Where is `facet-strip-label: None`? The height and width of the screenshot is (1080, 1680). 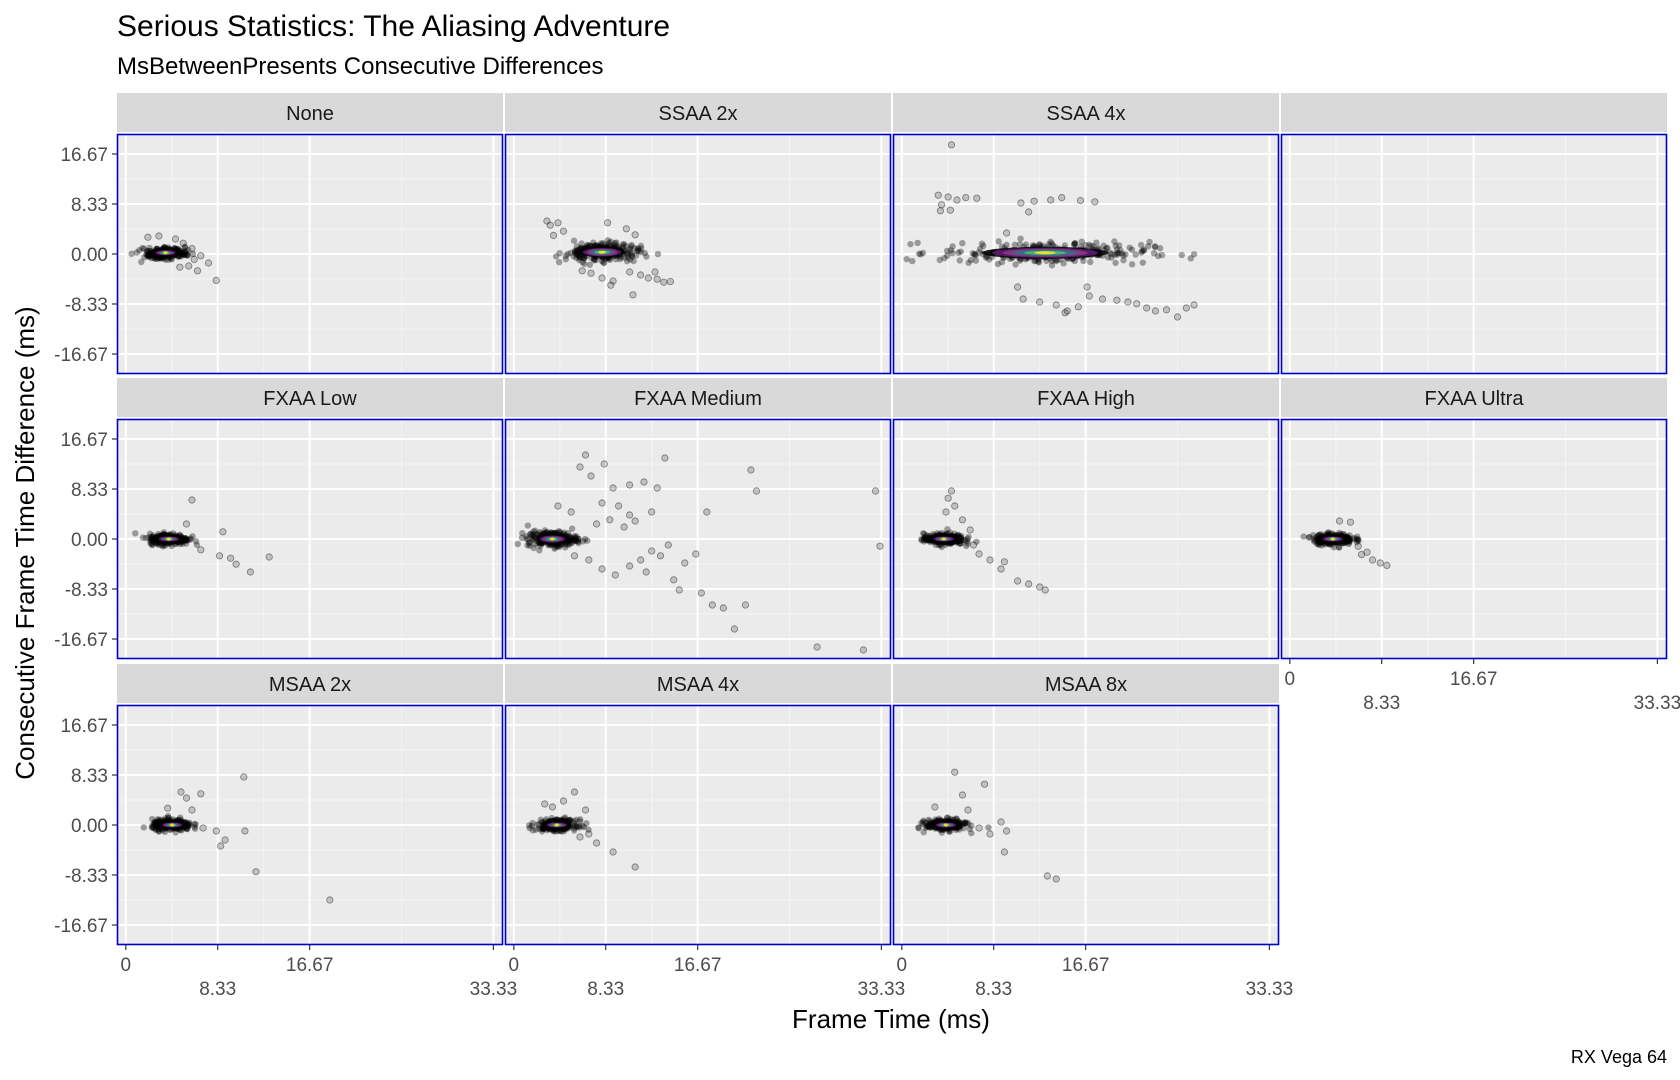
facet-strip-label: None is located at coordinates (310, 114).